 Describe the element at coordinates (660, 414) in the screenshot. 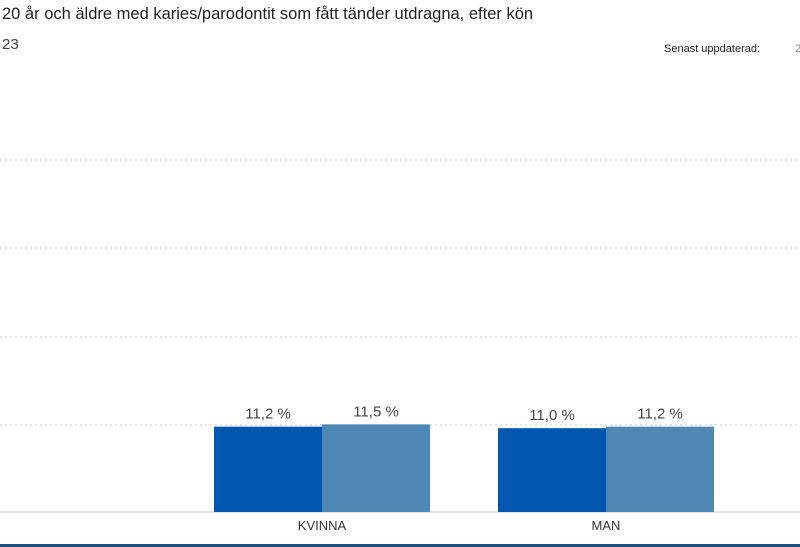

I see `data-label-man-series-1: 11,2 %` at that location.